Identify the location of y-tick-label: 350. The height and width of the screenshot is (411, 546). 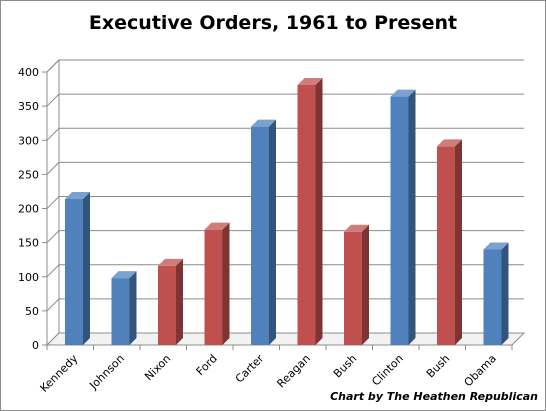
(28, 106).